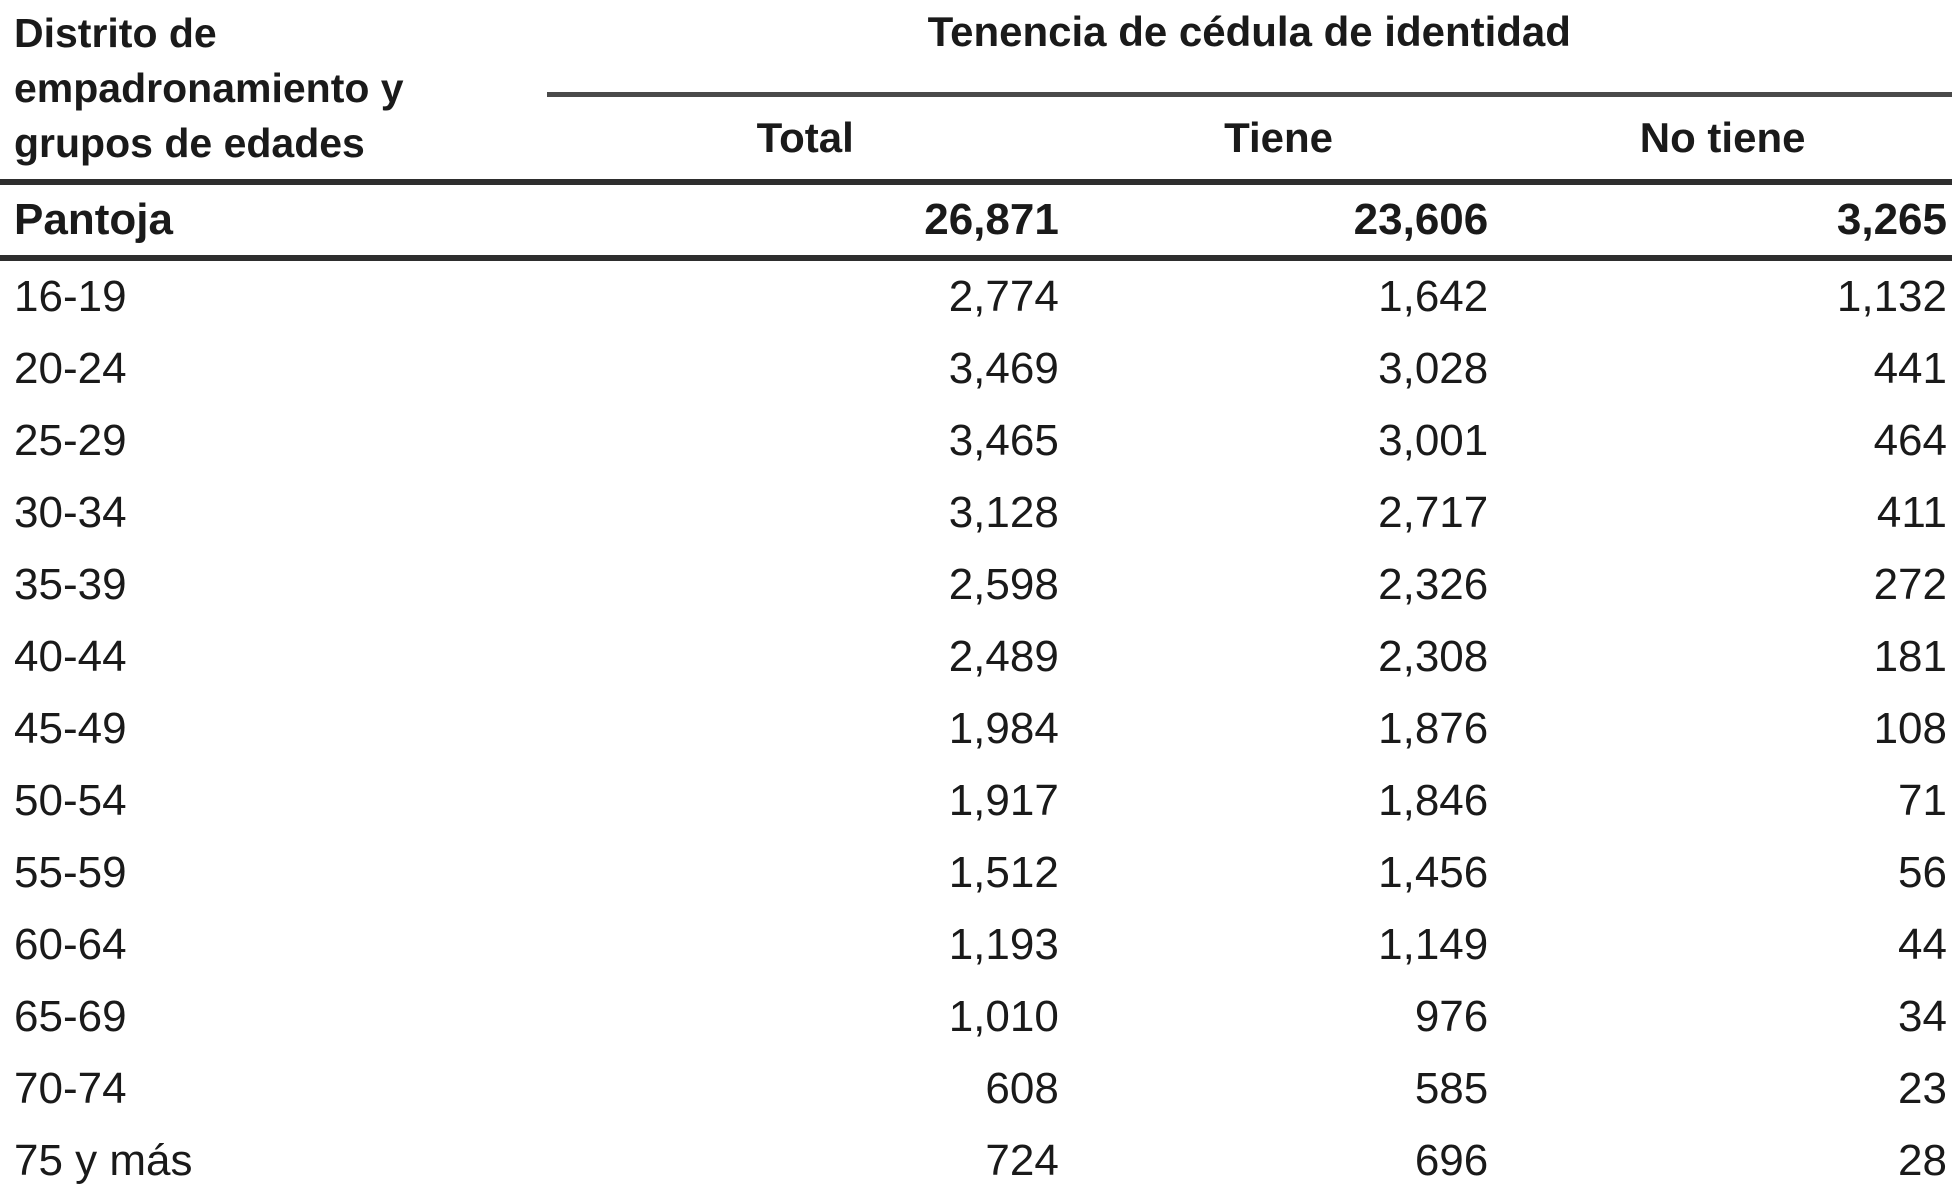 This screenshot has height=1194, width=1952. Describe the element at coordinates (1451, 1160) in the screenshot. I see `cell-tiene: 696` at that location.